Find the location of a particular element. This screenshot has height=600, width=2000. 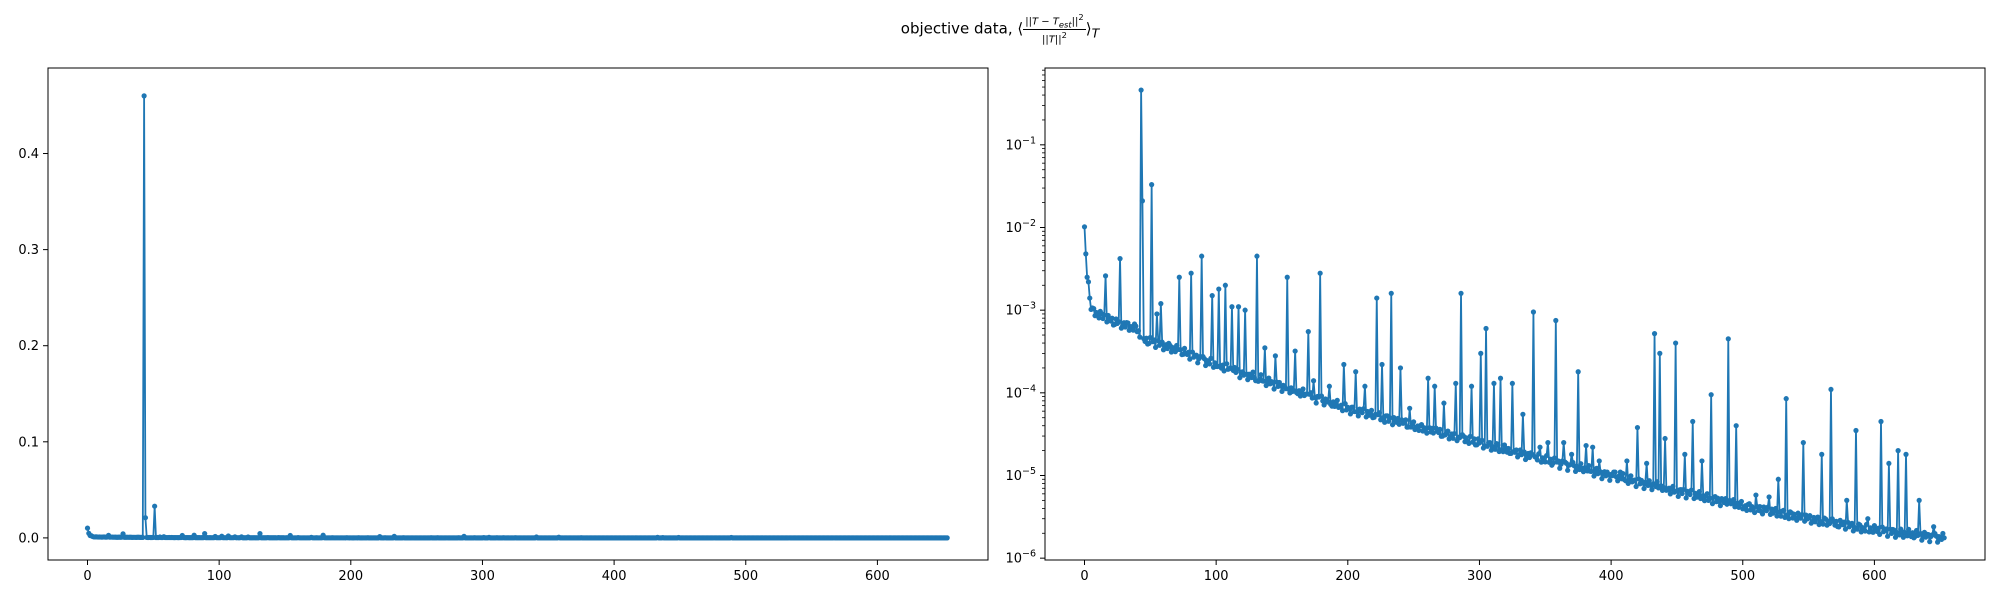

x-tick-label: 600 is located at coordinates (877, 576).